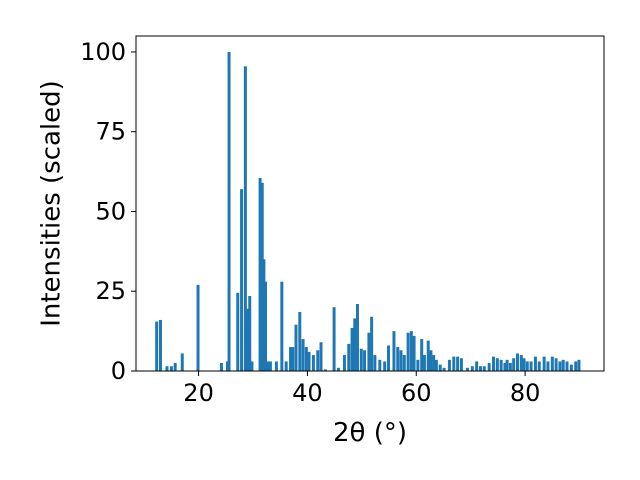 This screenshot has height=480, width=640. What do you see at coordinates (370, 433) in the screenshot?
I see `x-axis-label: 2θ (°)` at bounding box center [370, 433].